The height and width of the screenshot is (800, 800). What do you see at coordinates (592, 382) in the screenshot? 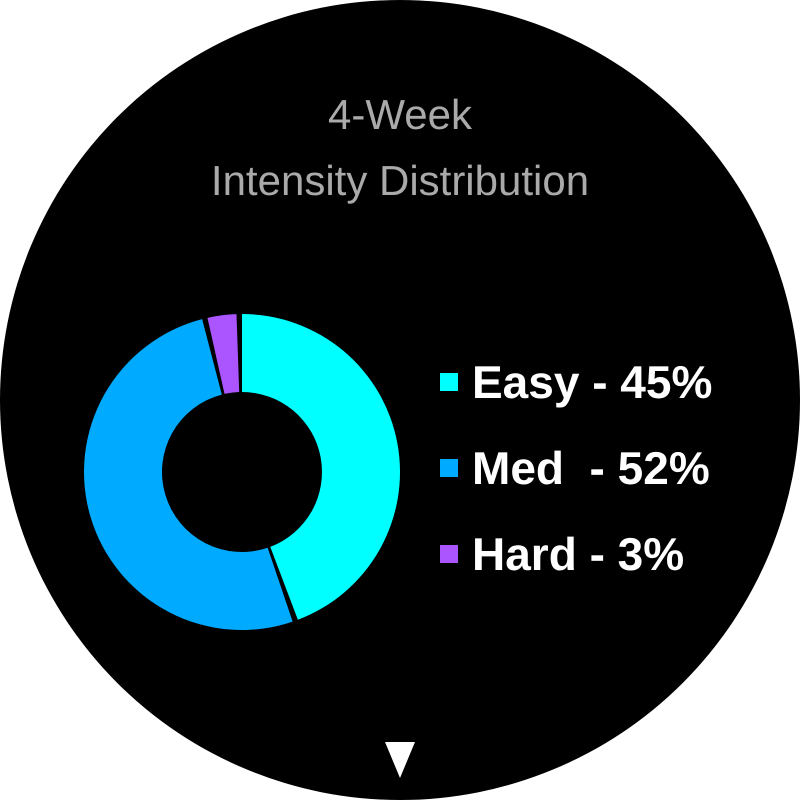
I see `legend-label: Easy - 45%` at bounding box center [592, 382].